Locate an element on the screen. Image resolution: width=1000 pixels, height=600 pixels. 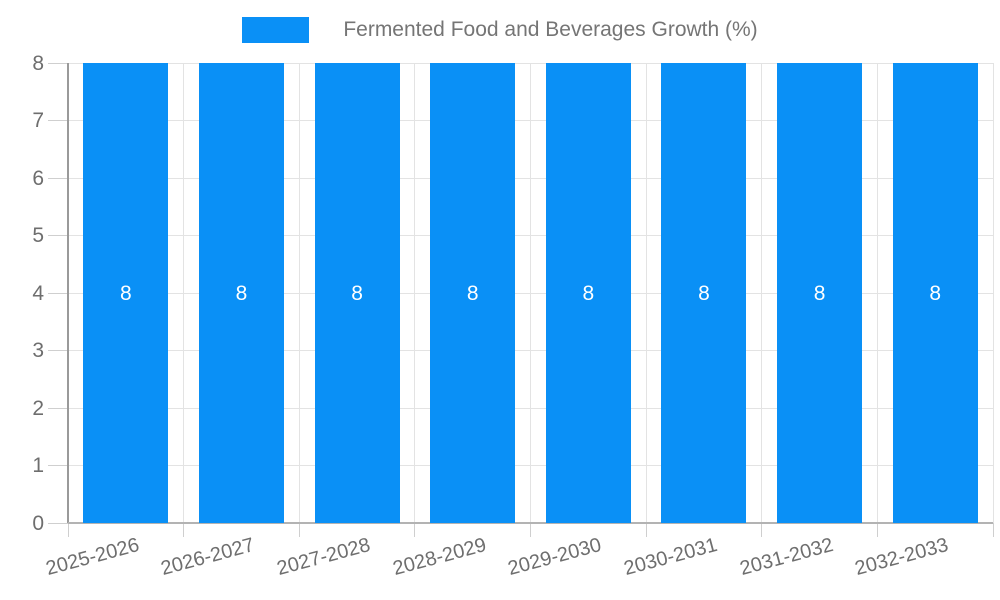
x-axis-line is located at coordinates (530, 523).